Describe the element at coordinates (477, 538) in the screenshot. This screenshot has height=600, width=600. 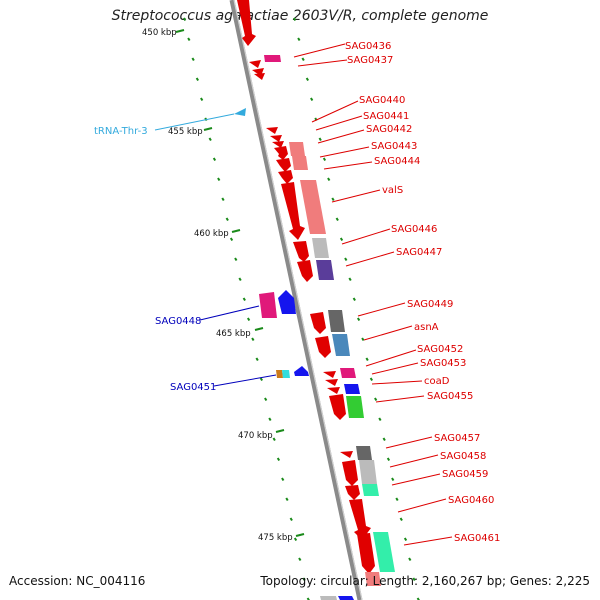
I see `gene-label: SAG0461` at that location.